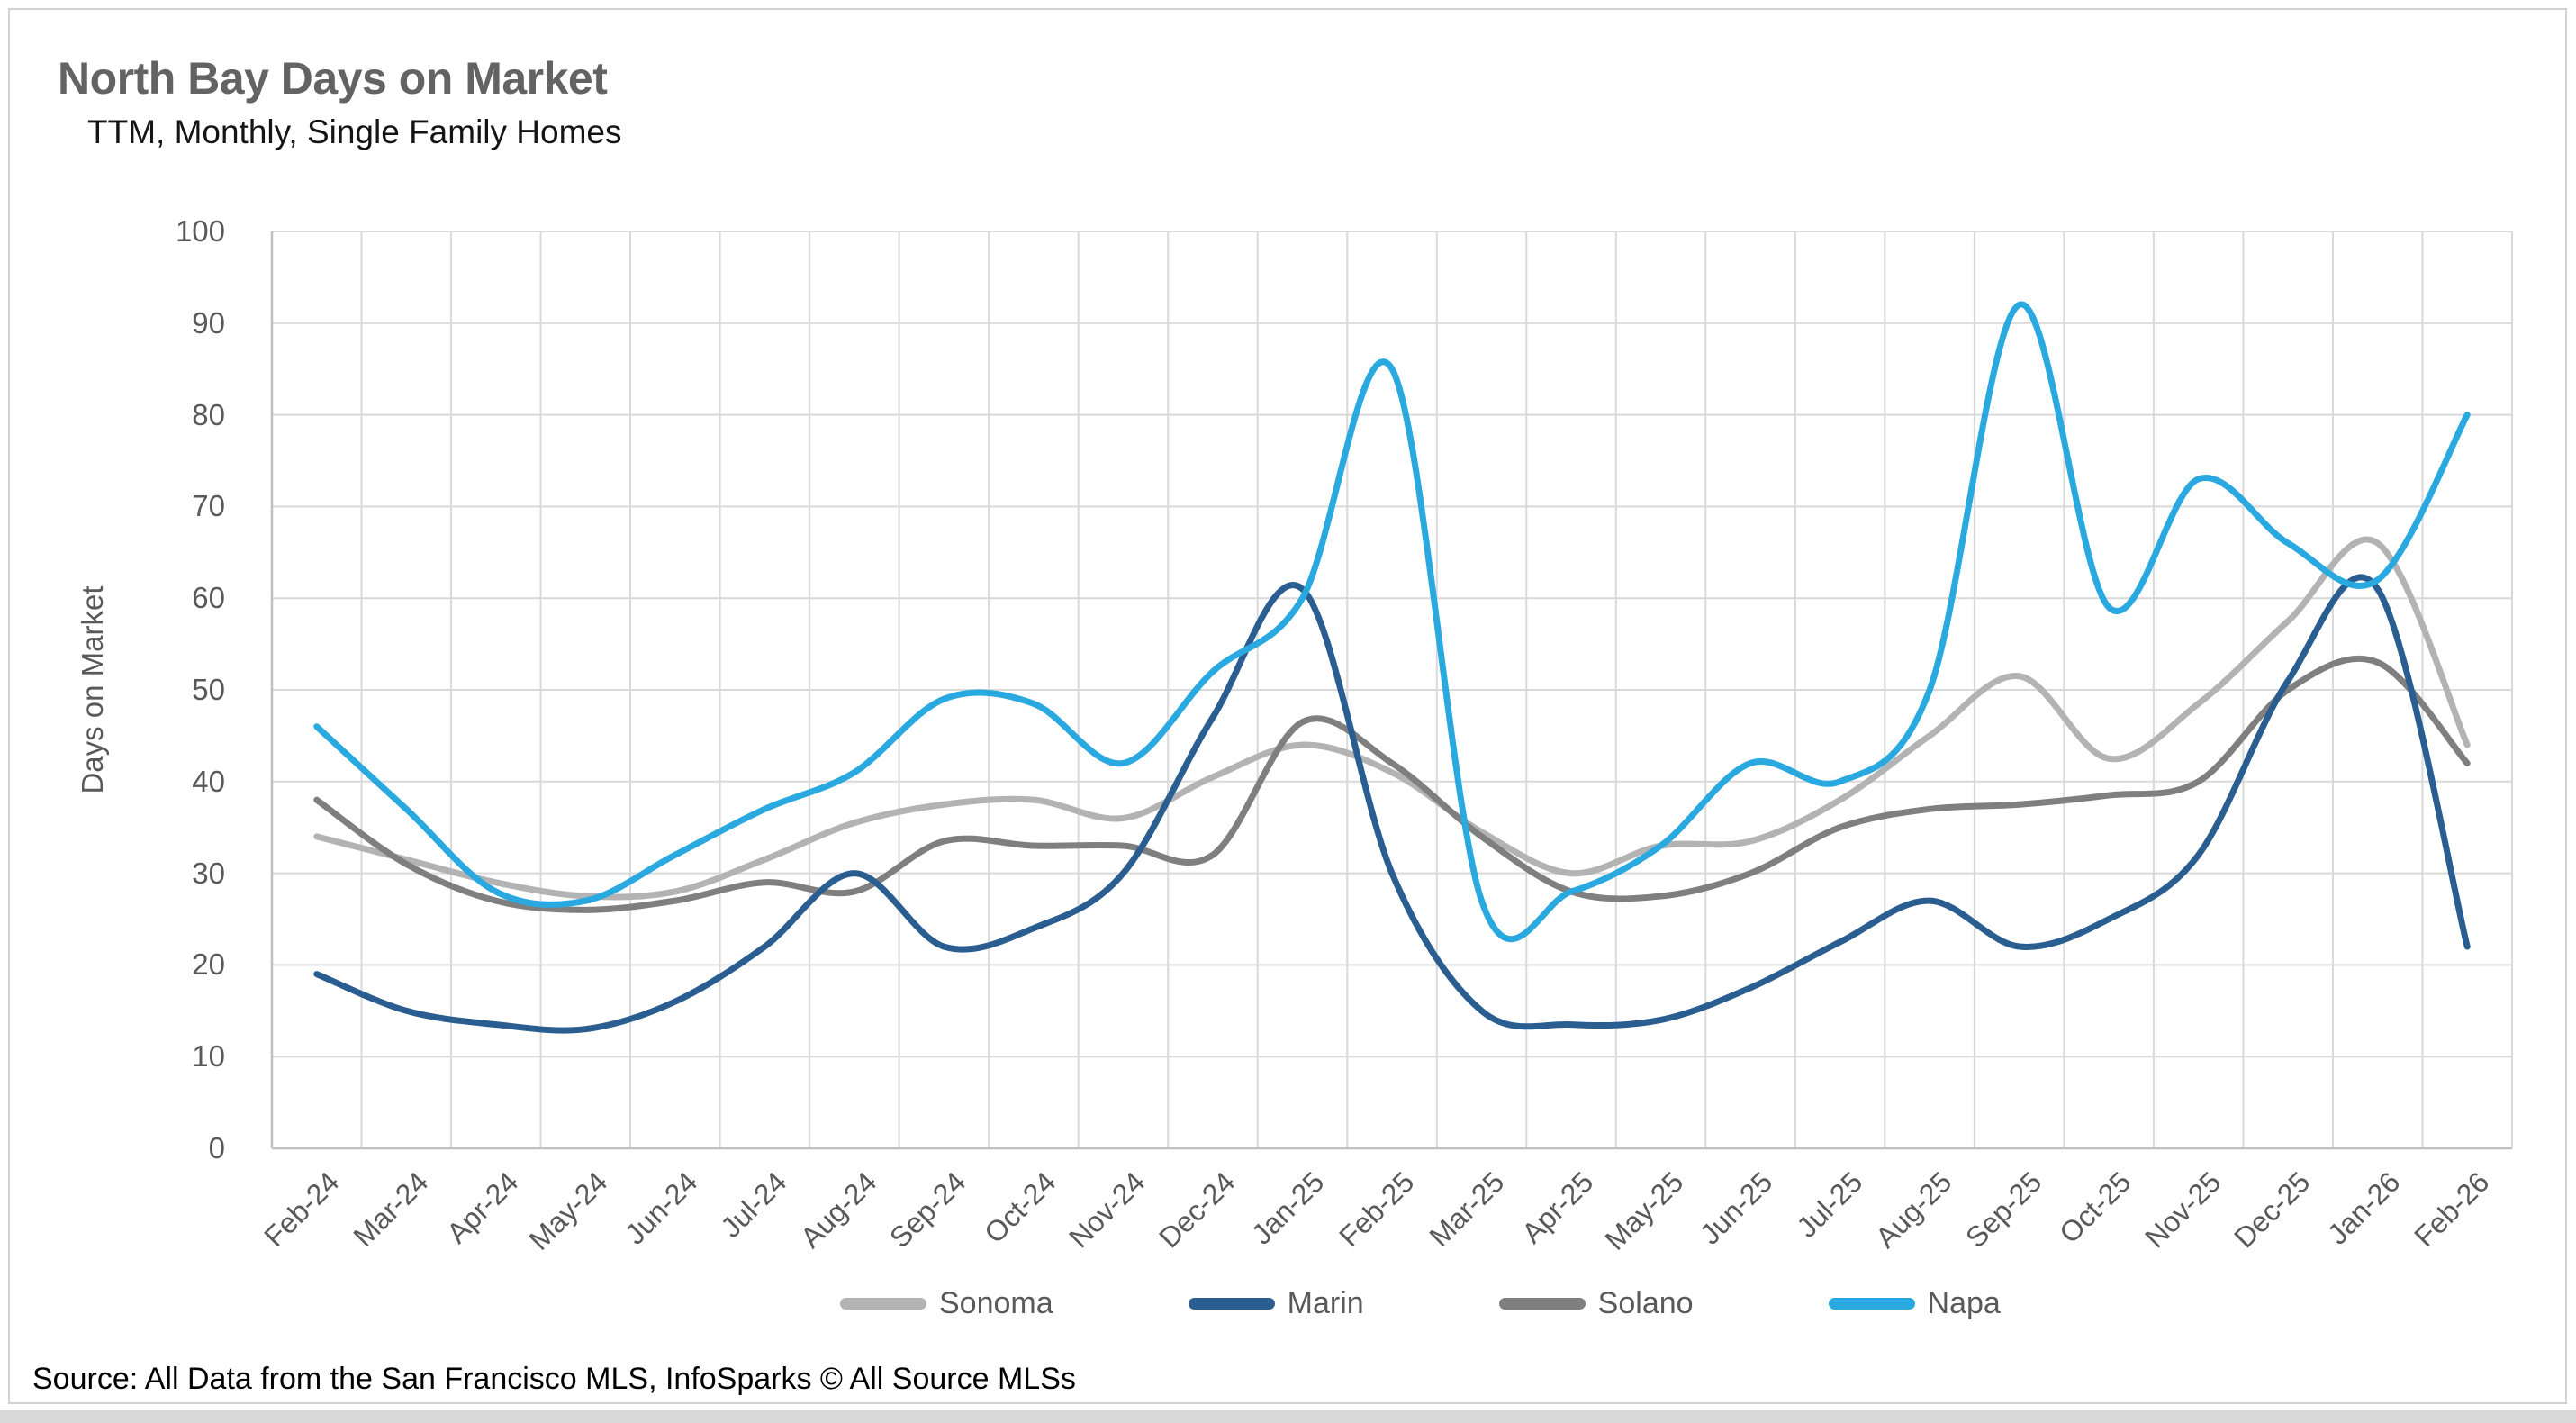  Describe the element at coordinates (1871, 1304) in the screenshot. I see `legend-swatch-napa` at that location.